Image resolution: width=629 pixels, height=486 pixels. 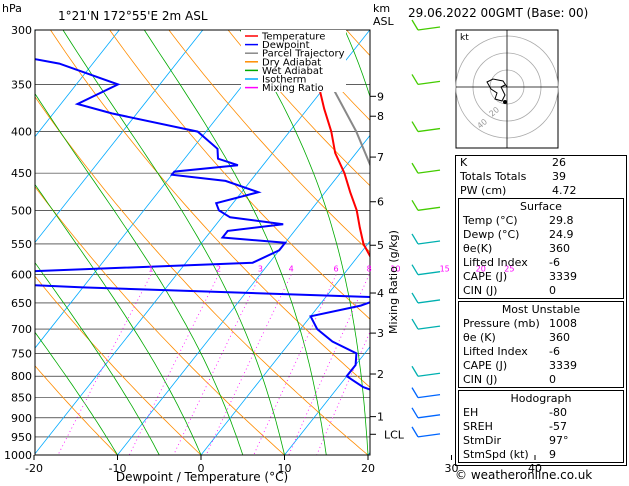 What do you see at coordinates (333, 99) in the screenshot?
I see `parcel-trajectory-trace` at bounding box center [333, 99].